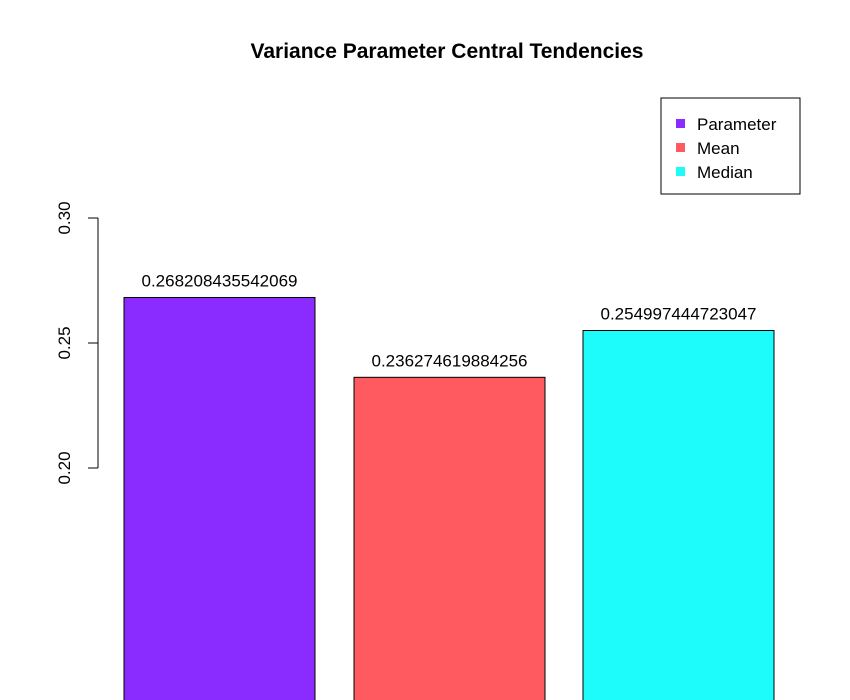  Describe the element at coordinates (737, 124) in the screenshot. I see `legend-label-parameter: Parameter` at that location.